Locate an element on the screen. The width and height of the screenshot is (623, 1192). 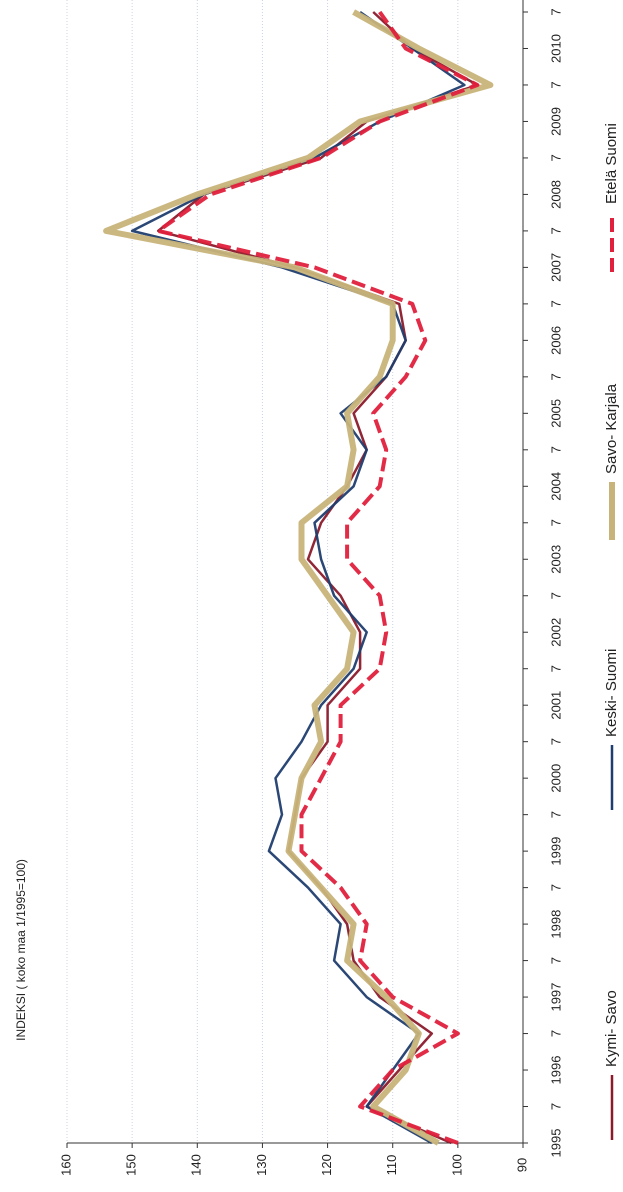
y-tick-label: 130 is located at coordinates (261, 1165).